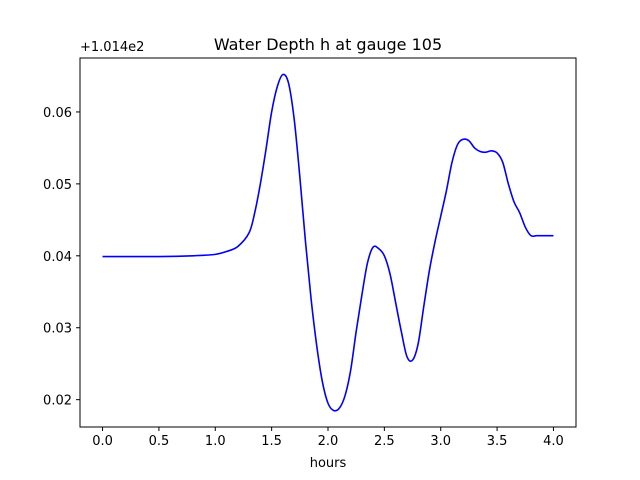 The image size is (640, 480). I want to click on chart-title: Water Depth h at gauge 105, so click(328, 44).